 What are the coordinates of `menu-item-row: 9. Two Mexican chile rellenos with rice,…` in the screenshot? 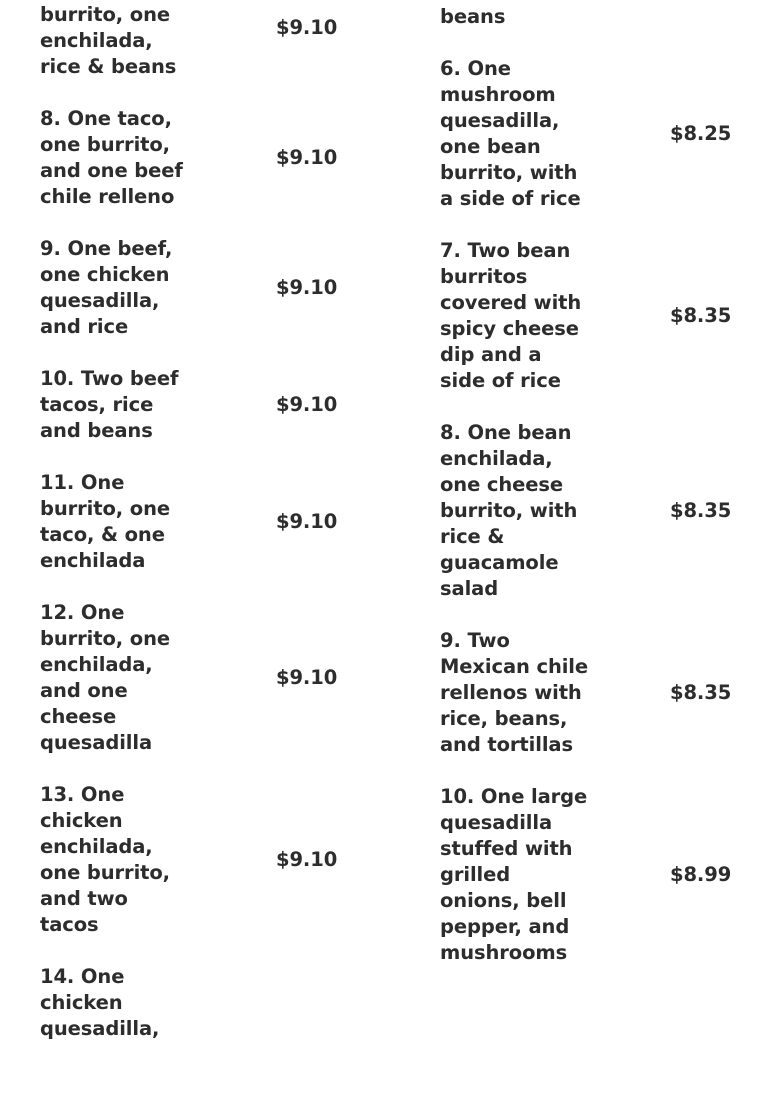 It's located at (610, 693).